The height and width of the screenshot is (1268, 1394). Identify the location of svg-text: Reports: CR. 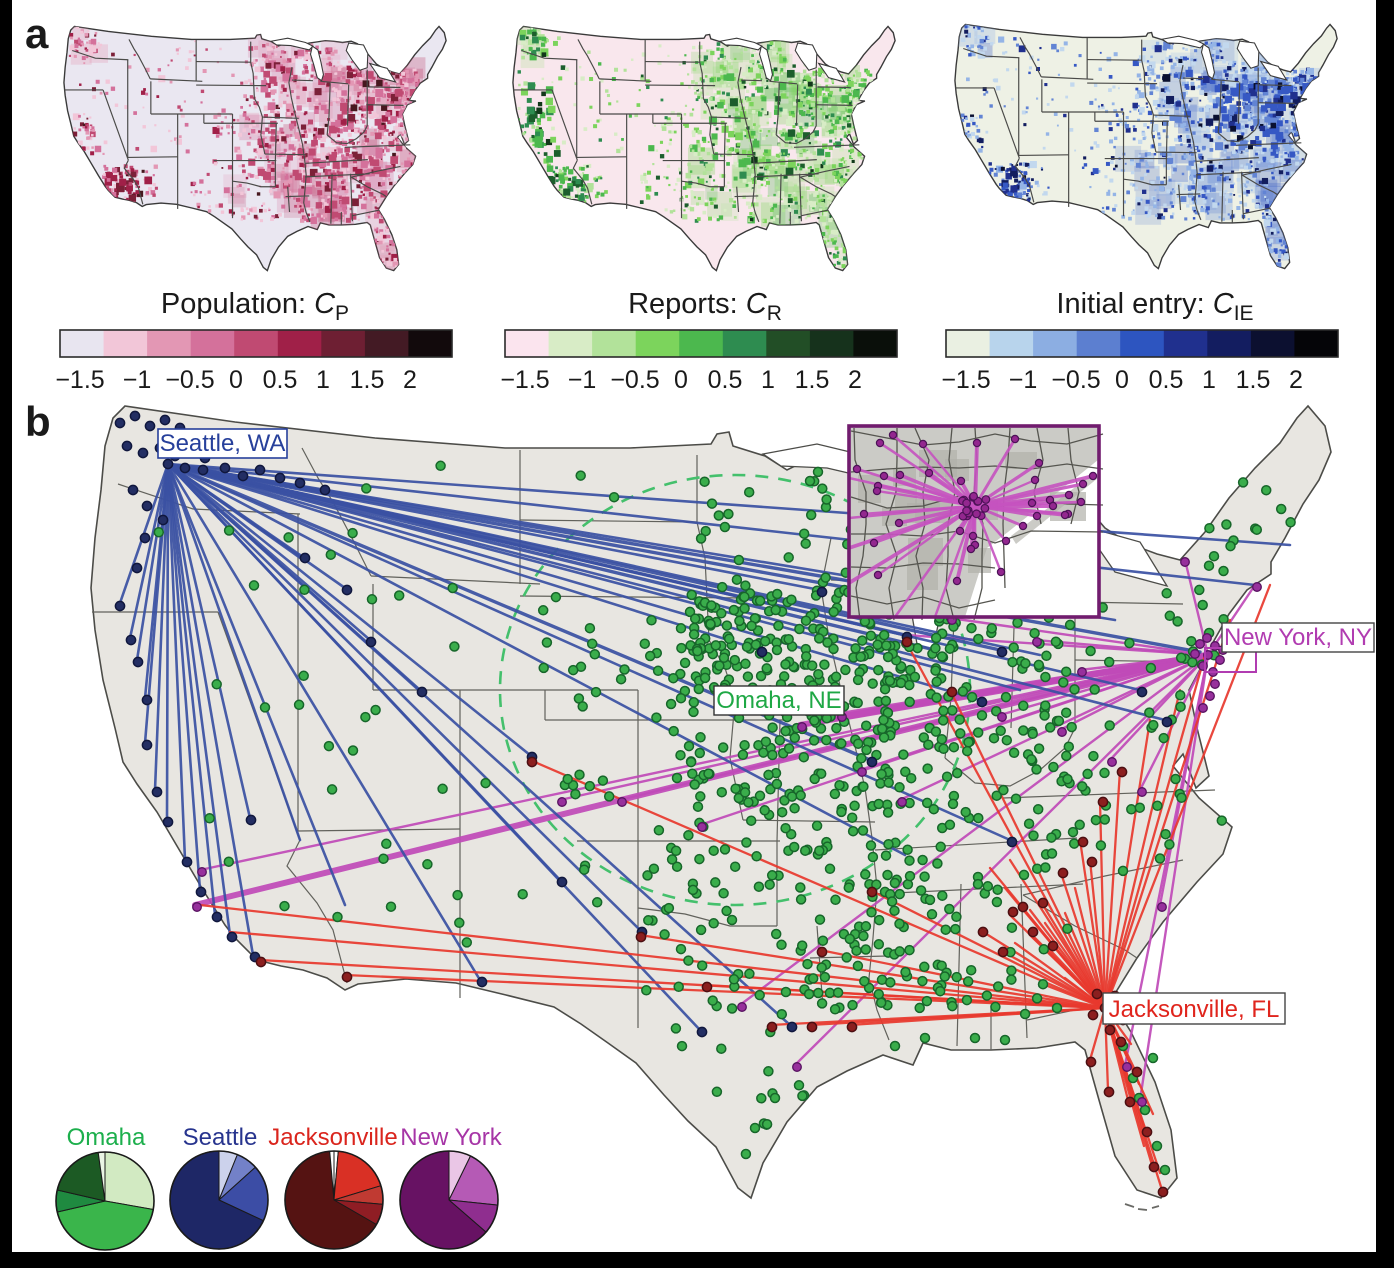
(705, 306).